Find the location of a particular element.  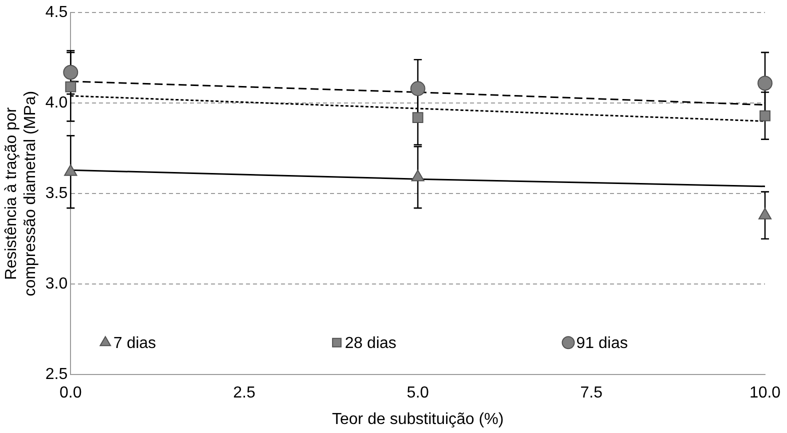

y-tick-label: 3.0 is located at coordinates (56, 284).